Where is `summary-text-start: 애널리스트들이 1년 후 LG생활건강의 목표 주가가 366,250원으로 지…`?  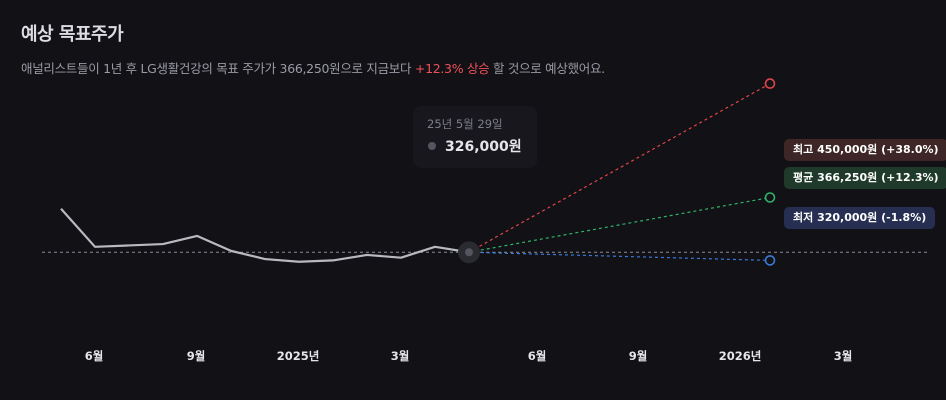 summary-text-start: 애널리스트들이 1년 후 LG생활건강의 목표 주가가 366,250원으로 지… is located at coordinates (218, 68).